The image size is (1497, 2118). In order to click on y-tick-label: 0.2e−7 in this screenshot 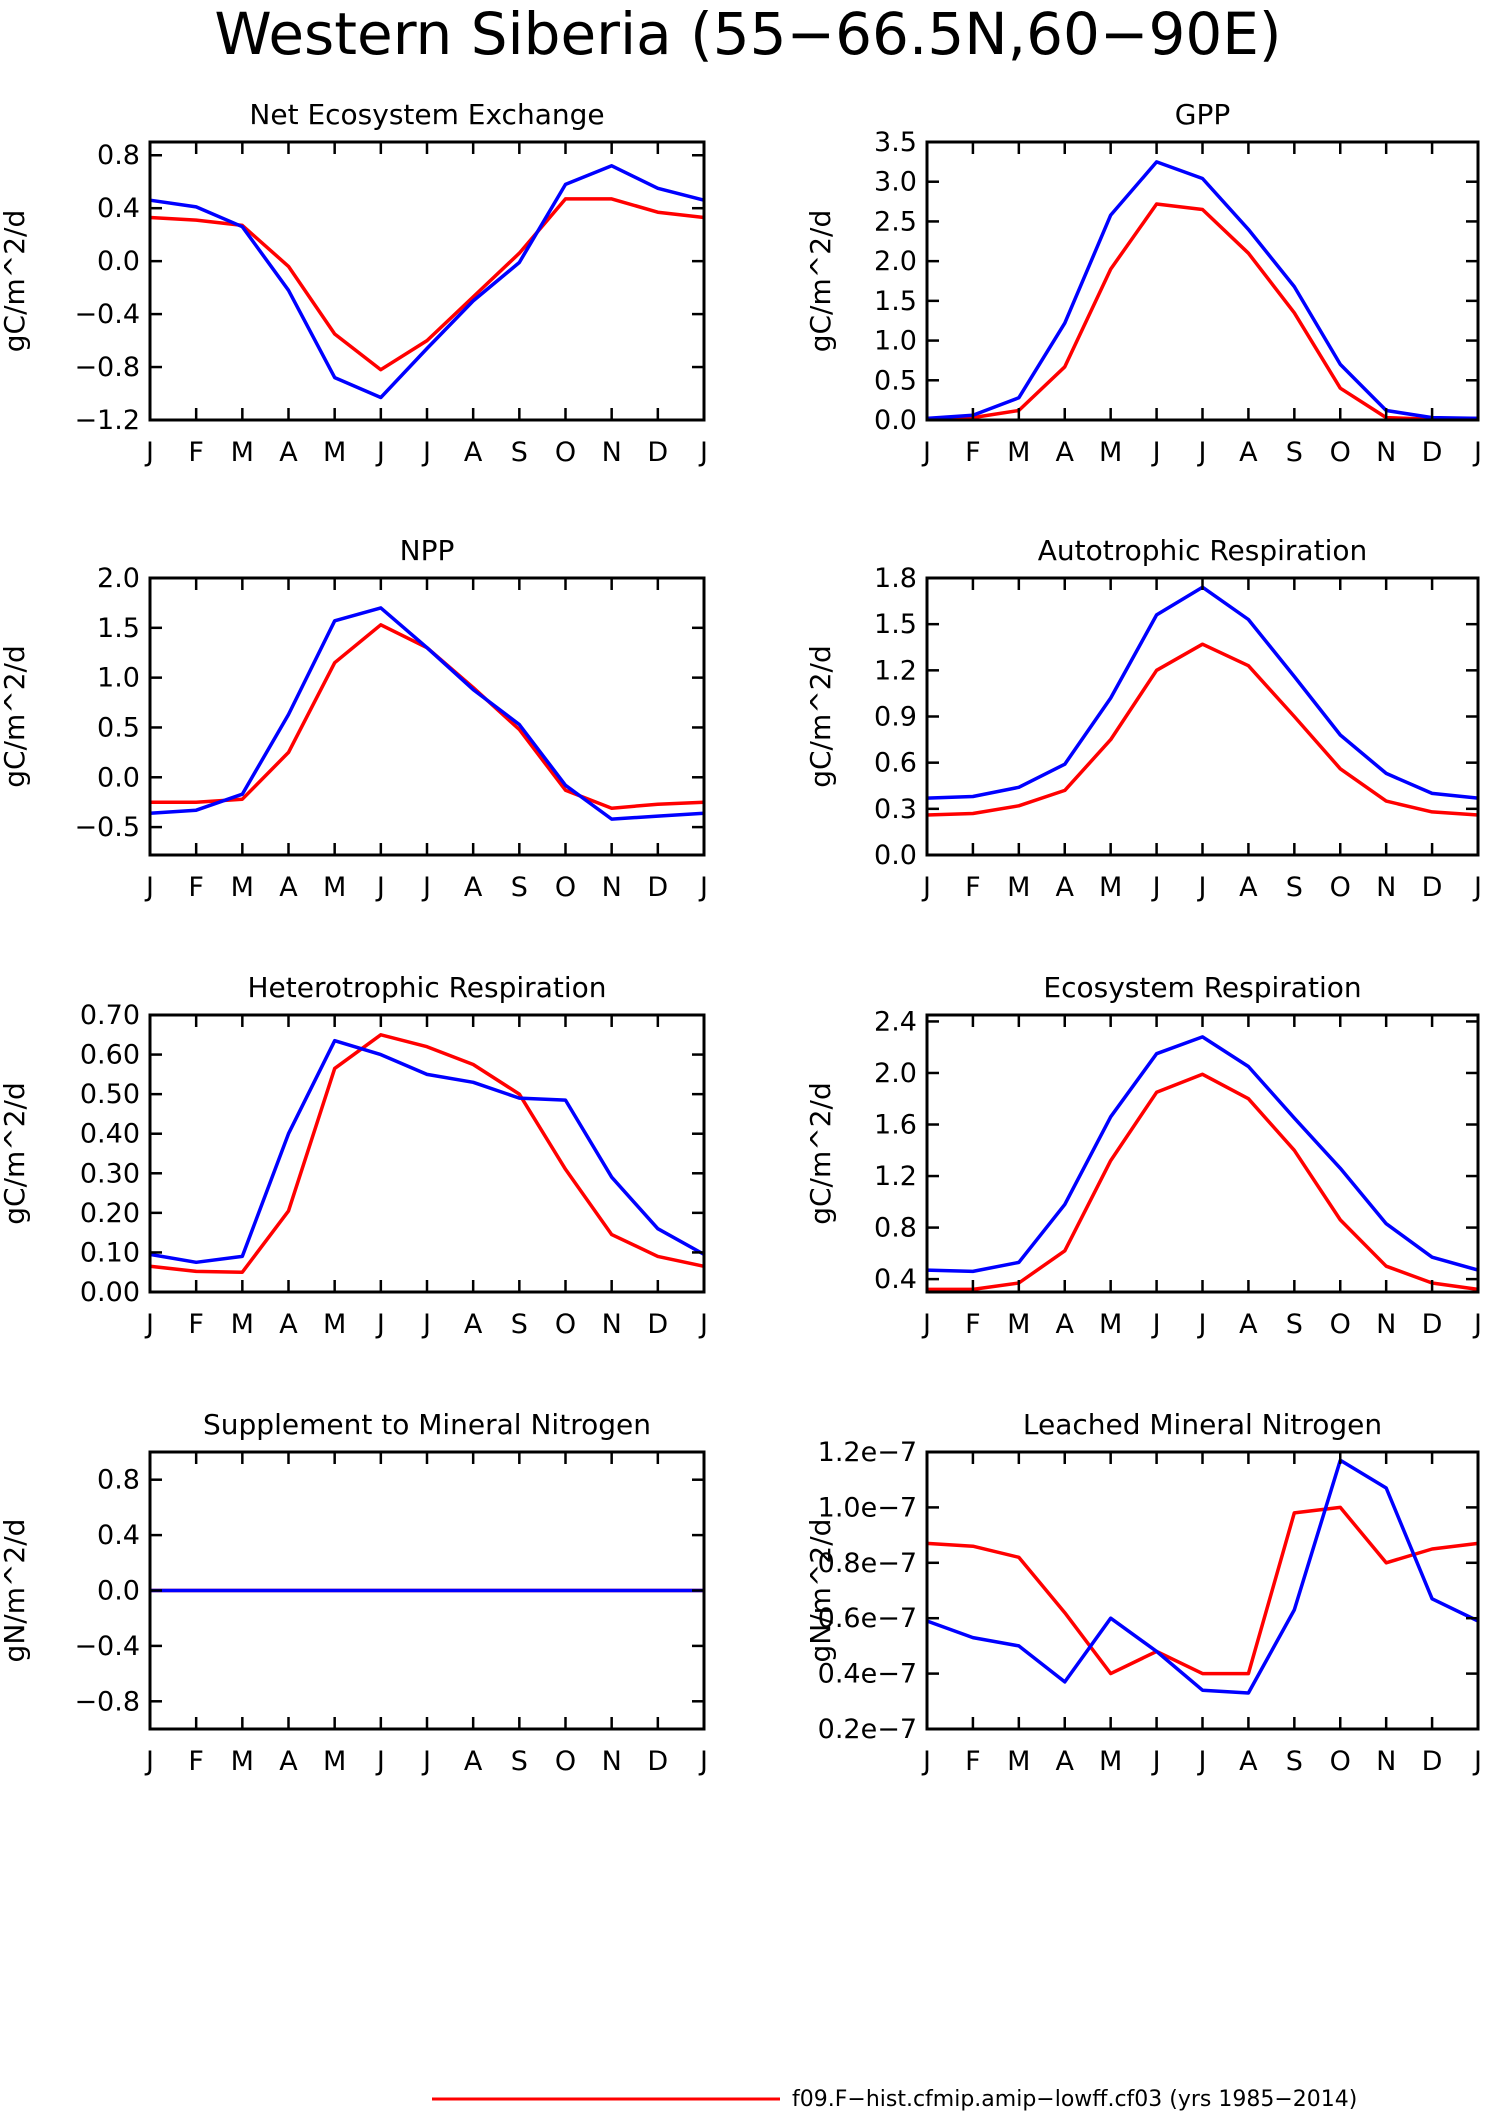, I will do `click(867, 1729)`.